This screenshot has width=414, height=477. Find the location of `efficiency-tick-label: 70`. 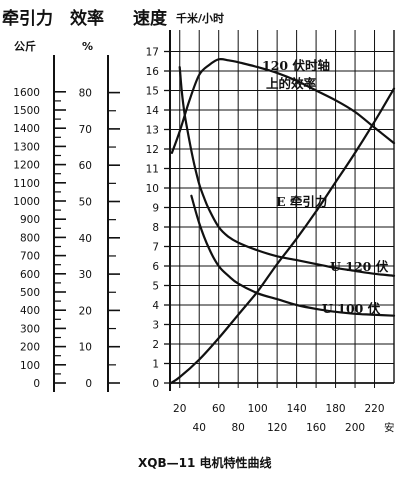

efficiency-tick-label: 70 is located at coordinates (85, 130).